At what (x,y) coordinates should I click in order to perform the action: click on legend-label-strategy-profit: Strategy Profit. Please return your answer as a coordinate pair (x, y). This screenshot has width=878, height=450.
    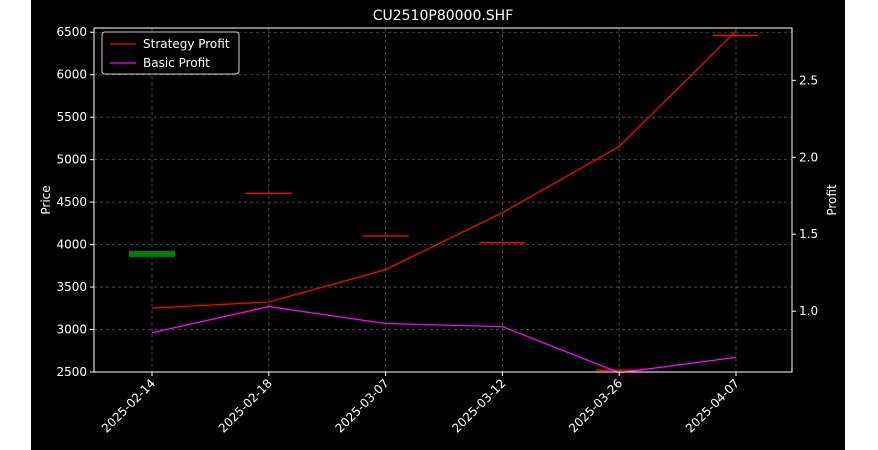
    Looking at the image, I should click on (186, 44).